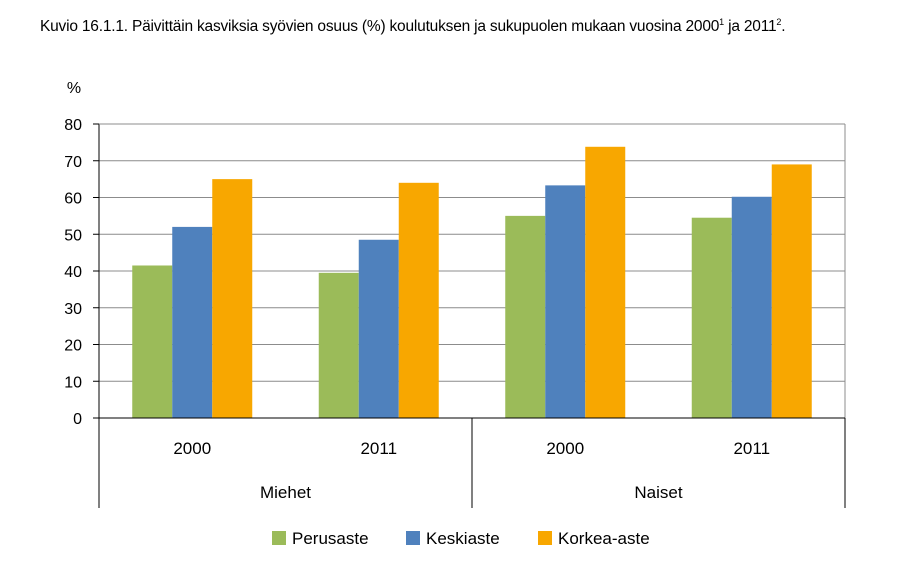  Describe the element at coordinates (73, 125) in the screenshot. I see `y-tick-label: 80` at that location.